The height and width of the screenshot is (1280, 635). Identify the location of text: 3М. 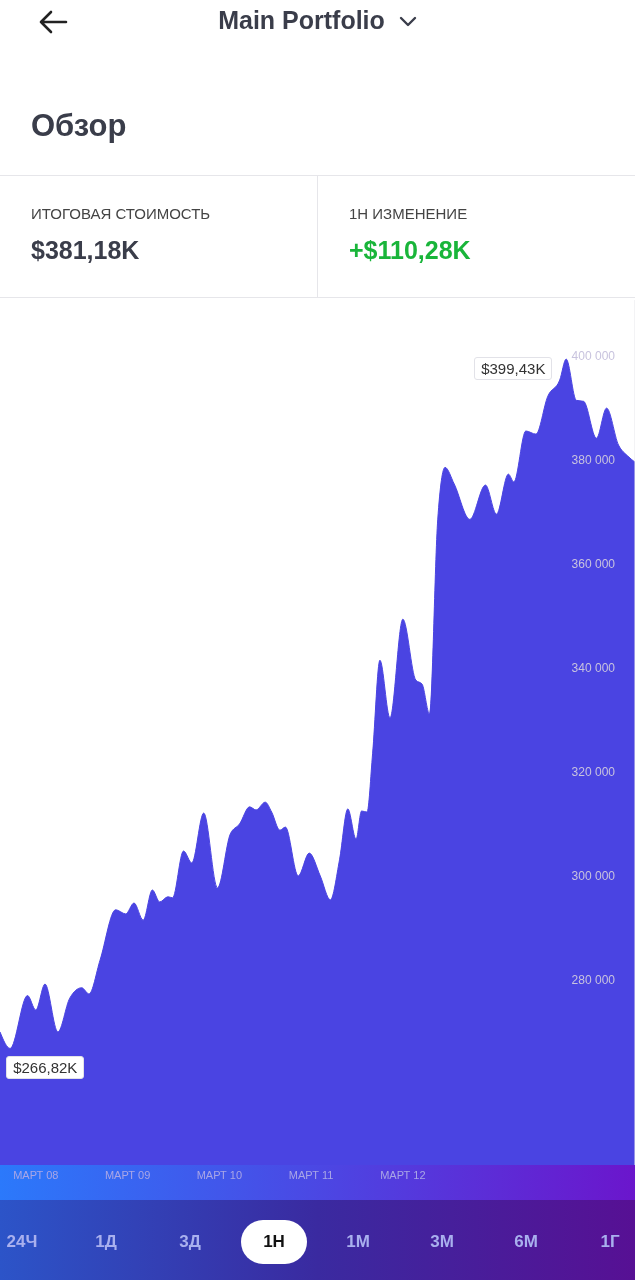
(442, 1242).